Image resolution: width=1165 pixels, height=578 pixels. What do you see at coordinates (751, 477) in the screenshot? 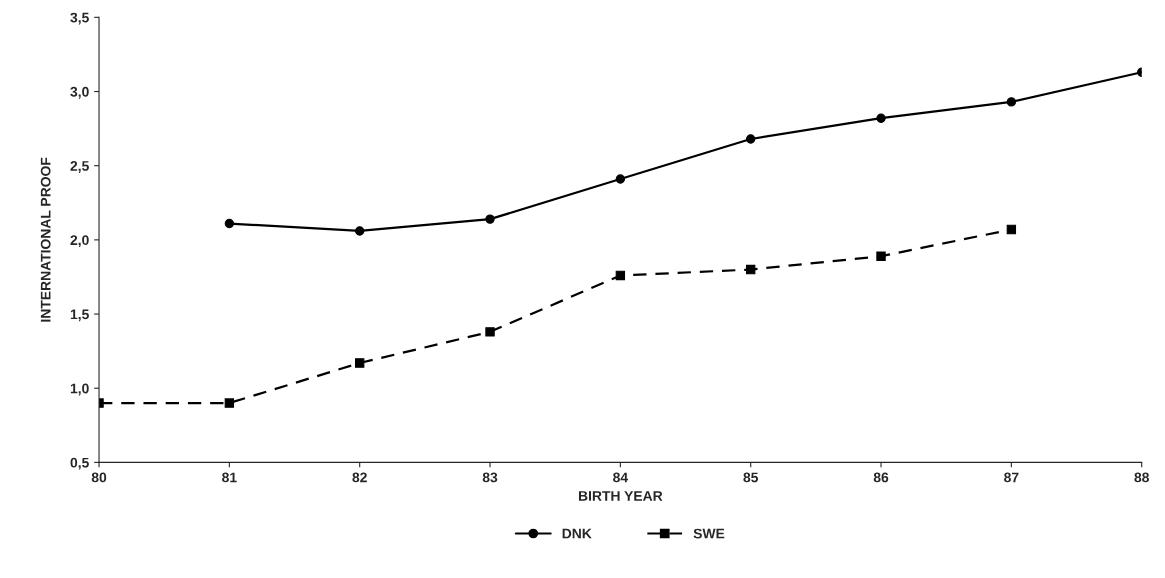
I see `x-tick-label: 85` at bounding box center [751, 477].